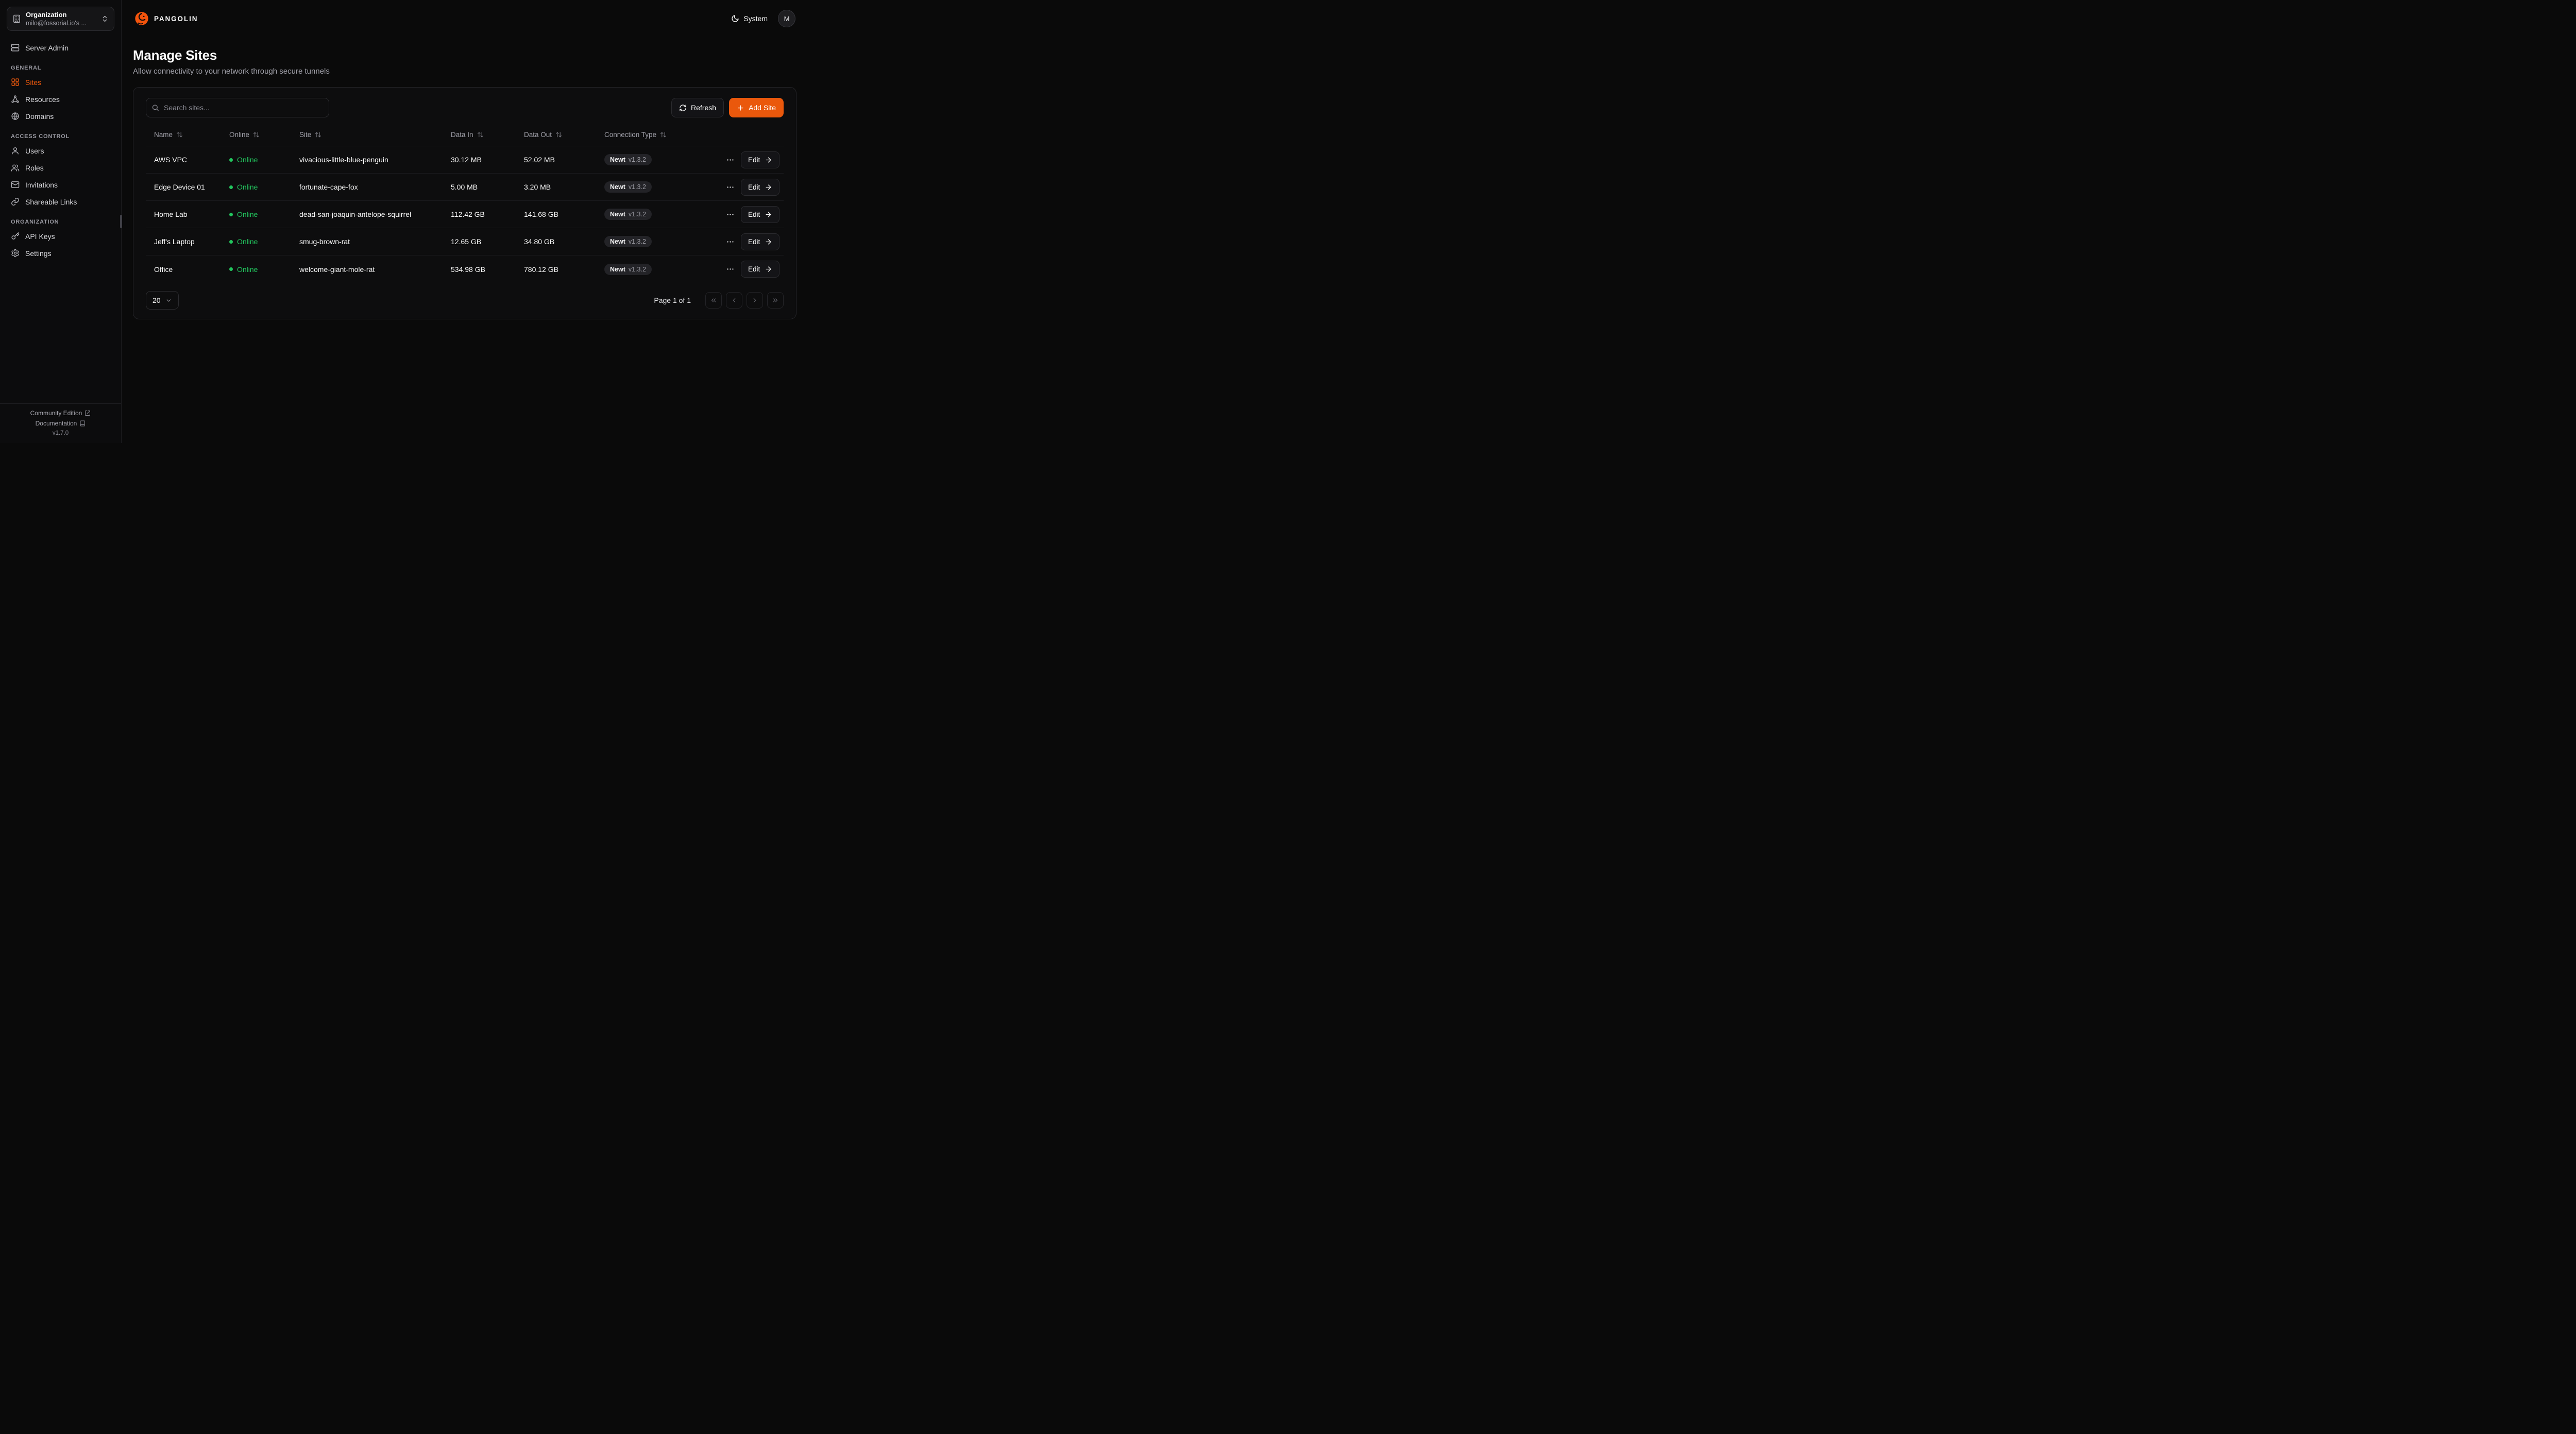 The image size is (2576, 1434). Describe the element at coordinates (237, 107) in the screenshot. I see `search-input` at that location.